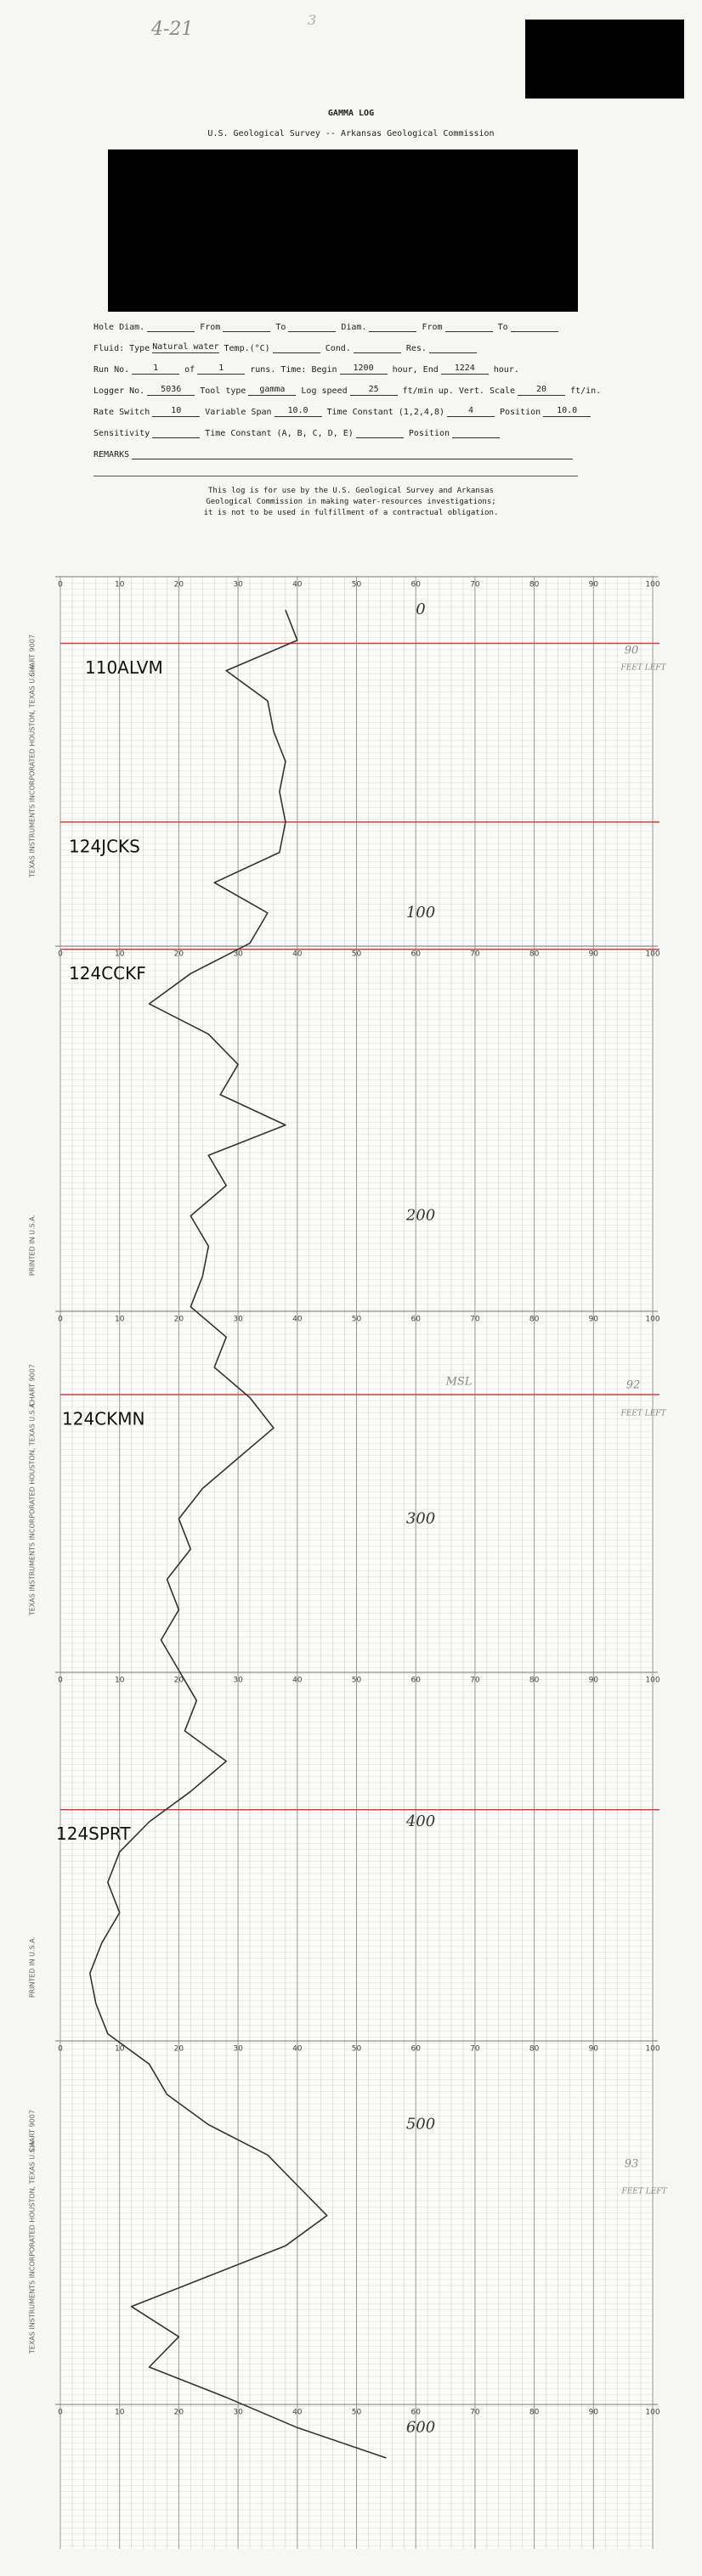 The image size is (702, 2576). What do you see at coordinates (121, 433) in the screenshot?
I see `field-label: Sensitivity` at bounding box center [121, 433].